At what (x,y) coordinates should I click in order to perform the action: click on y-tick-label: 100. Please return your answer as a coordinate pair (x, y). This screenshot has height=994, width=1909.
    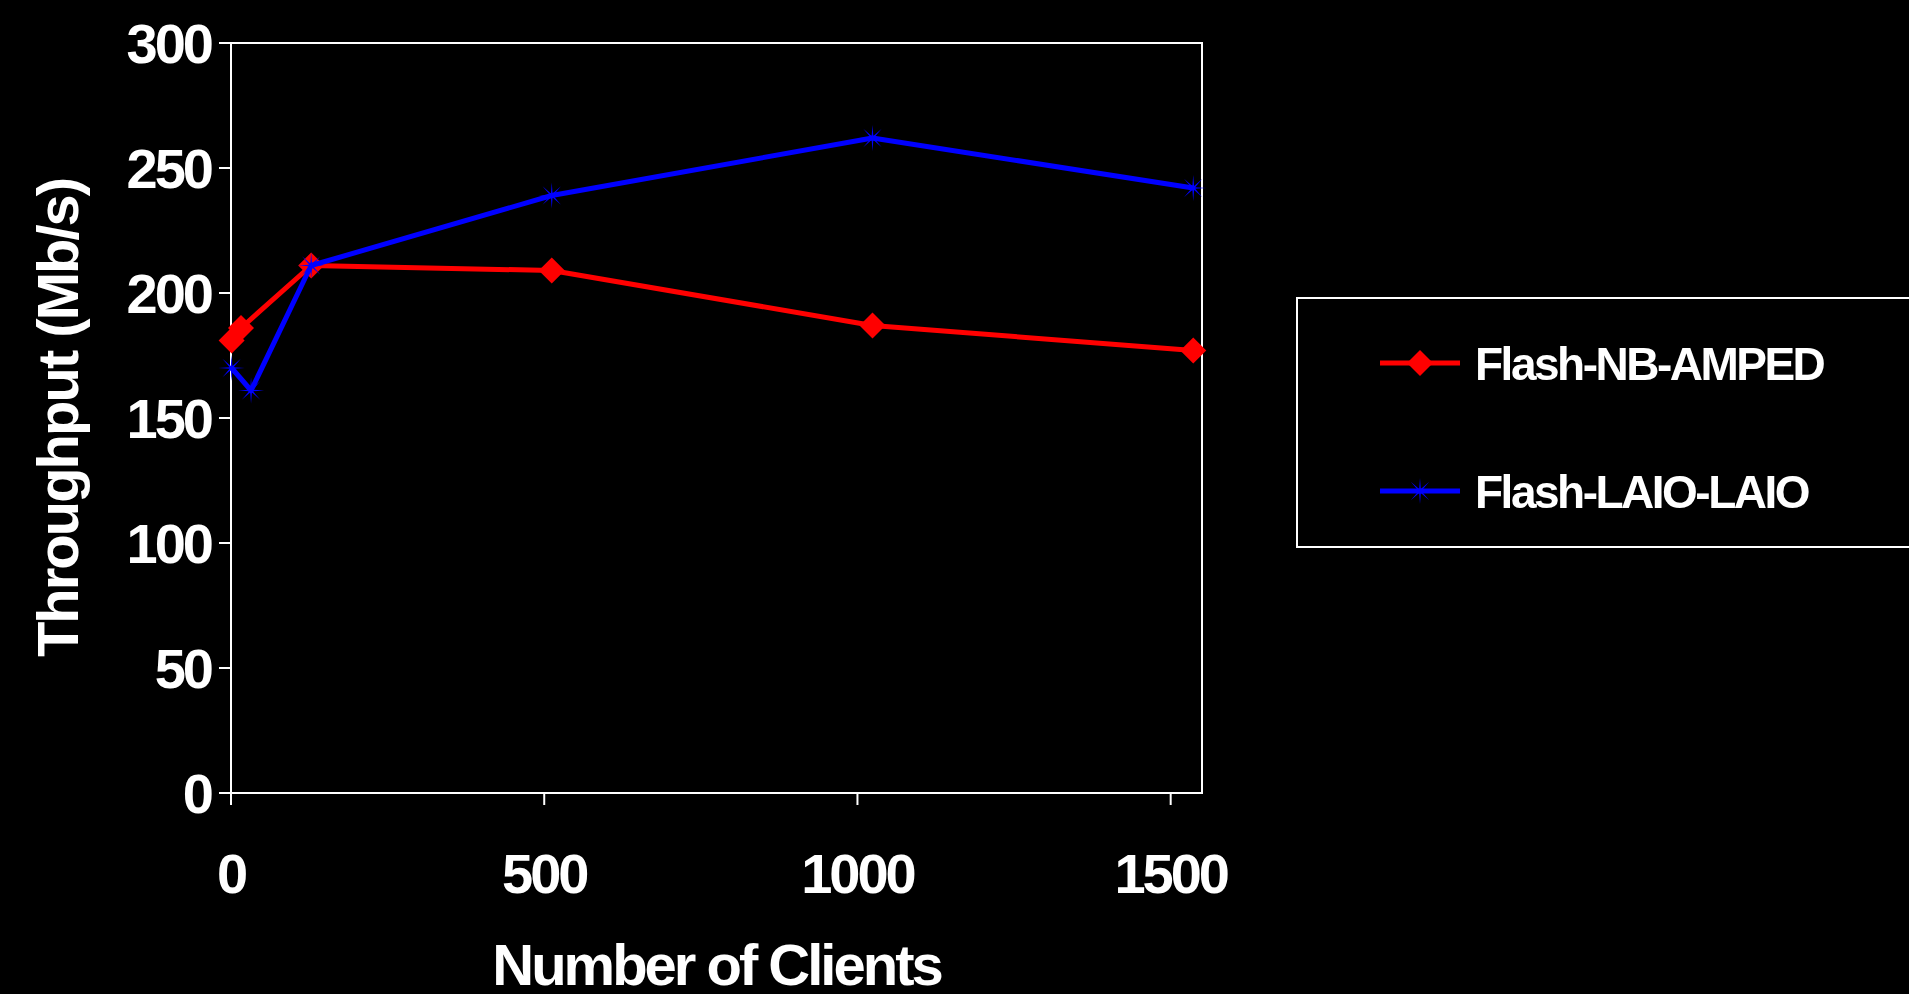
    Looking at the image, I should click on (169, 544).